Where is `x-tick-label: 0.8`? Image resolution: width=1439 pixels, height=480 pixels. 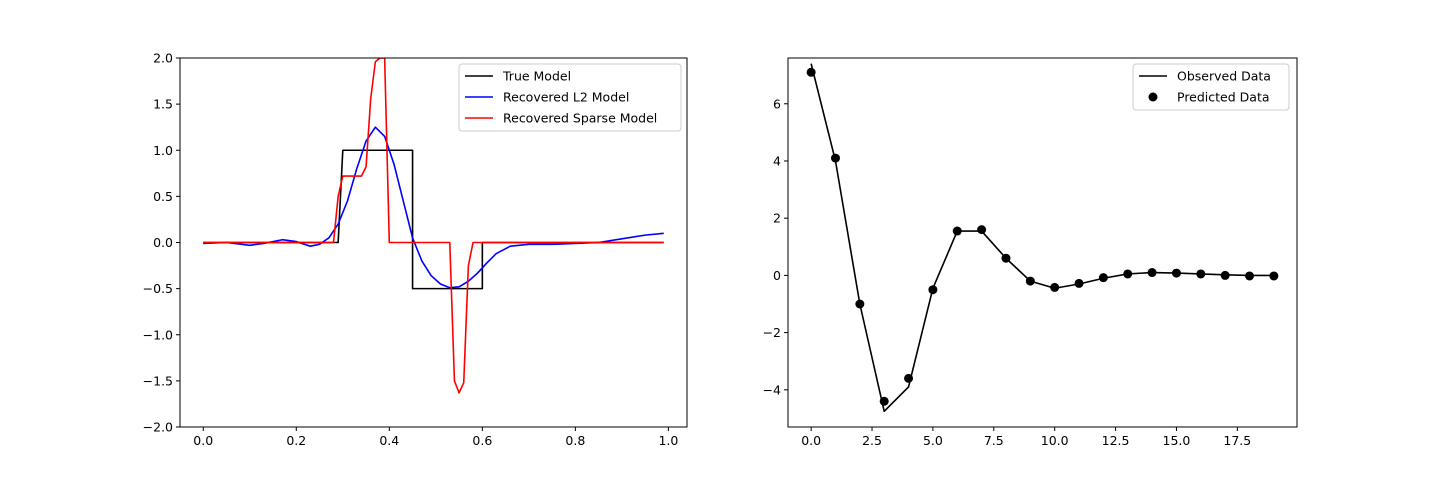 x-tick-label: 0.8 is located at coordinates (575, 440).